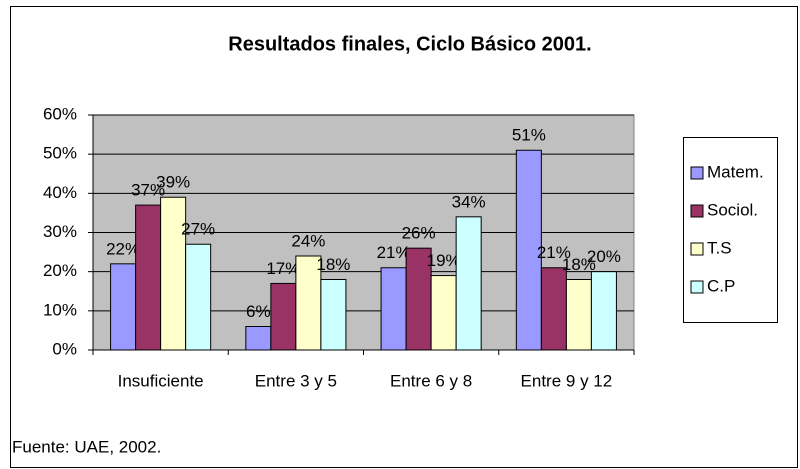 The width and height of the screenshot is (800, 469). I want to click on x-tick-label: Entre 9 y 12, so click(567, 380).